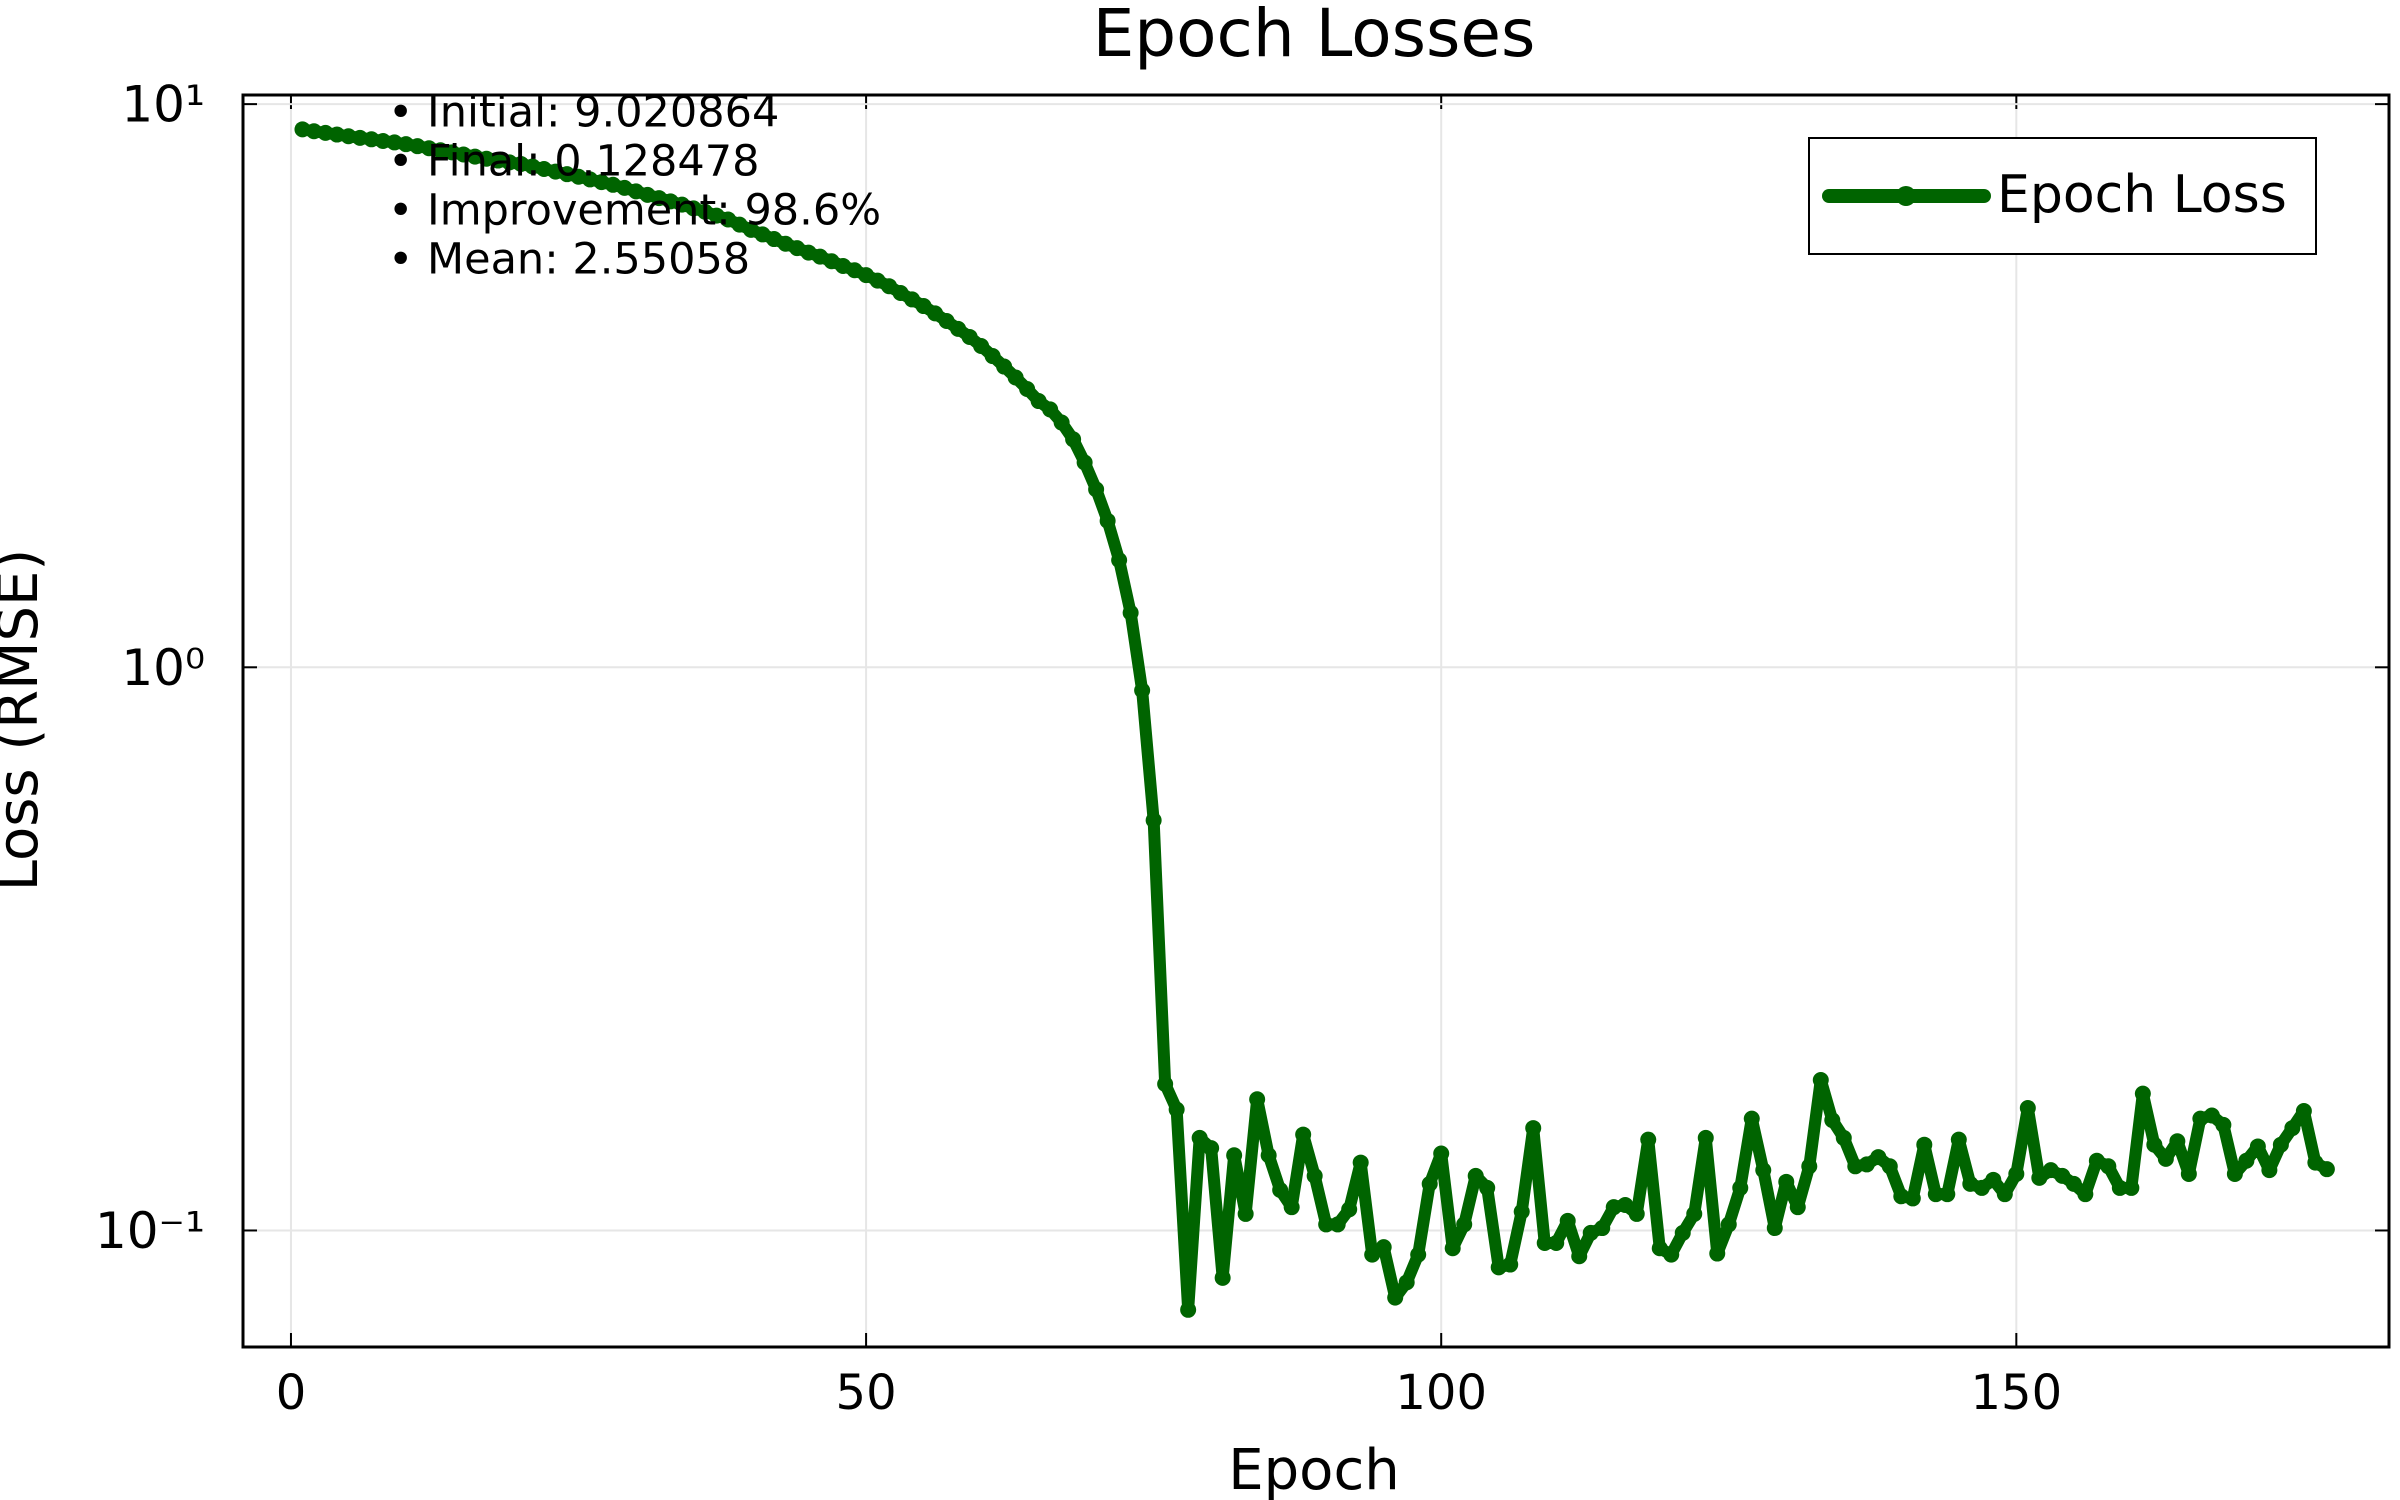 This screenshot has height=1500, width=2400. Describe the element at coordinates (1313, 1469) in the screenshot. I see `x-axis-label: Epoch` at that location.